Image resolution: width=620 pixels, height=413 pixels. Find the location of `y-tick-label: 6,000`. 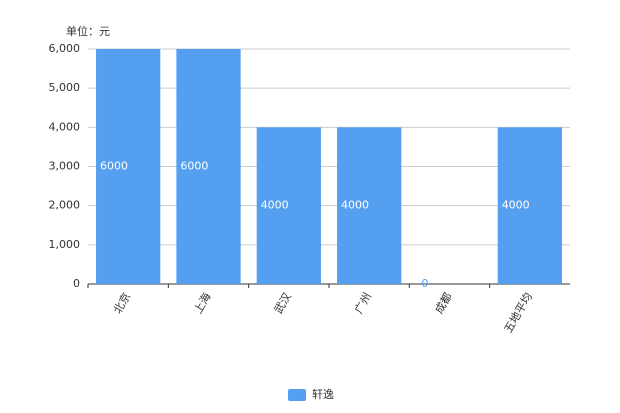

y-tick-label: 6,000 is located at coordinates (65, 48).